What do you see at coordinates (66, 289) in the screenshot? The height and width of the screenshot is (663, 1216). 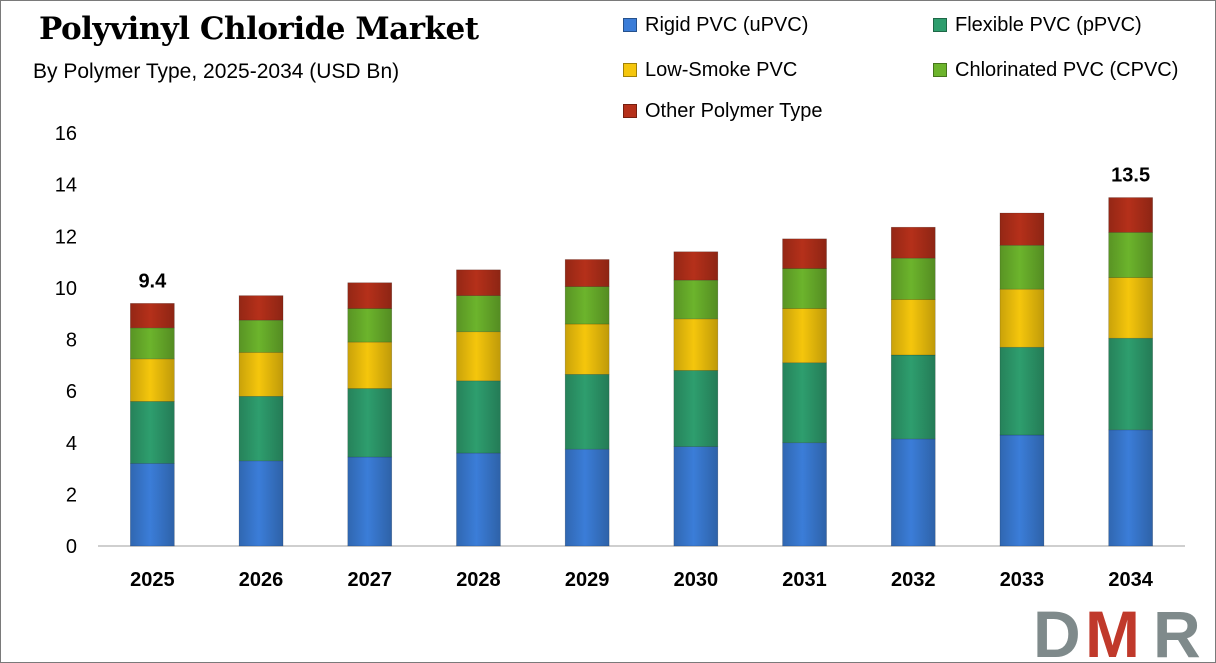 I see `y-tick-label: 10` at bounding box center [66, 289].